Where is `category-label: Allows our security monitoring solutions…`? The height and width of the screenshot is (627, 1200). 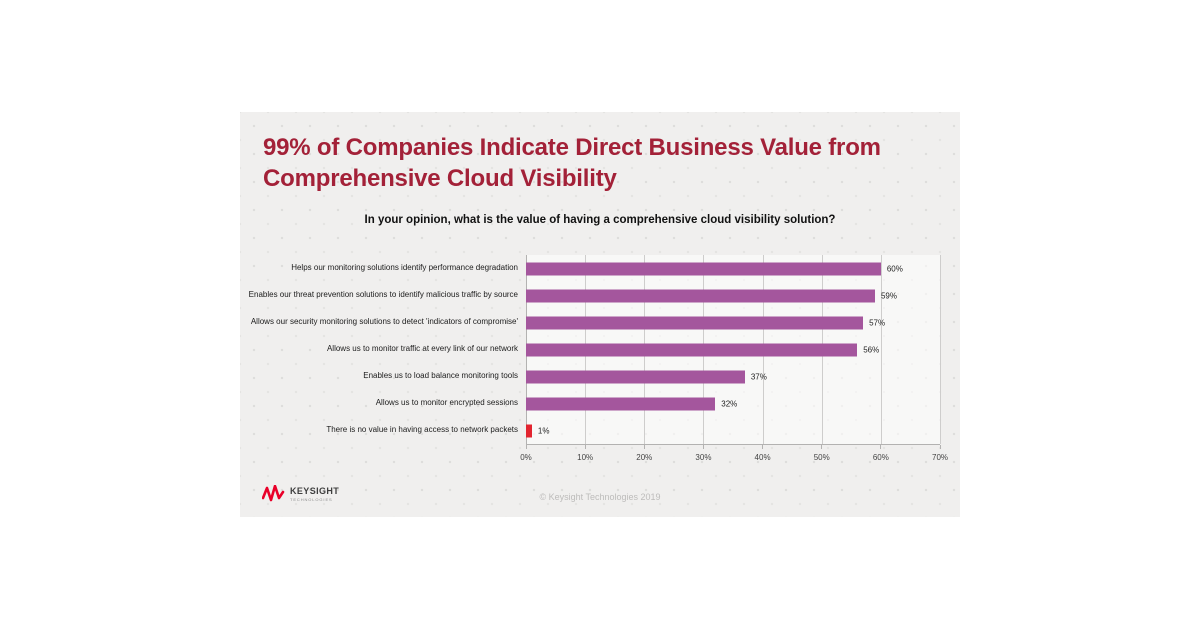 category-label: Allows our security monitoring solutions… is located at coordinates (384, 322).